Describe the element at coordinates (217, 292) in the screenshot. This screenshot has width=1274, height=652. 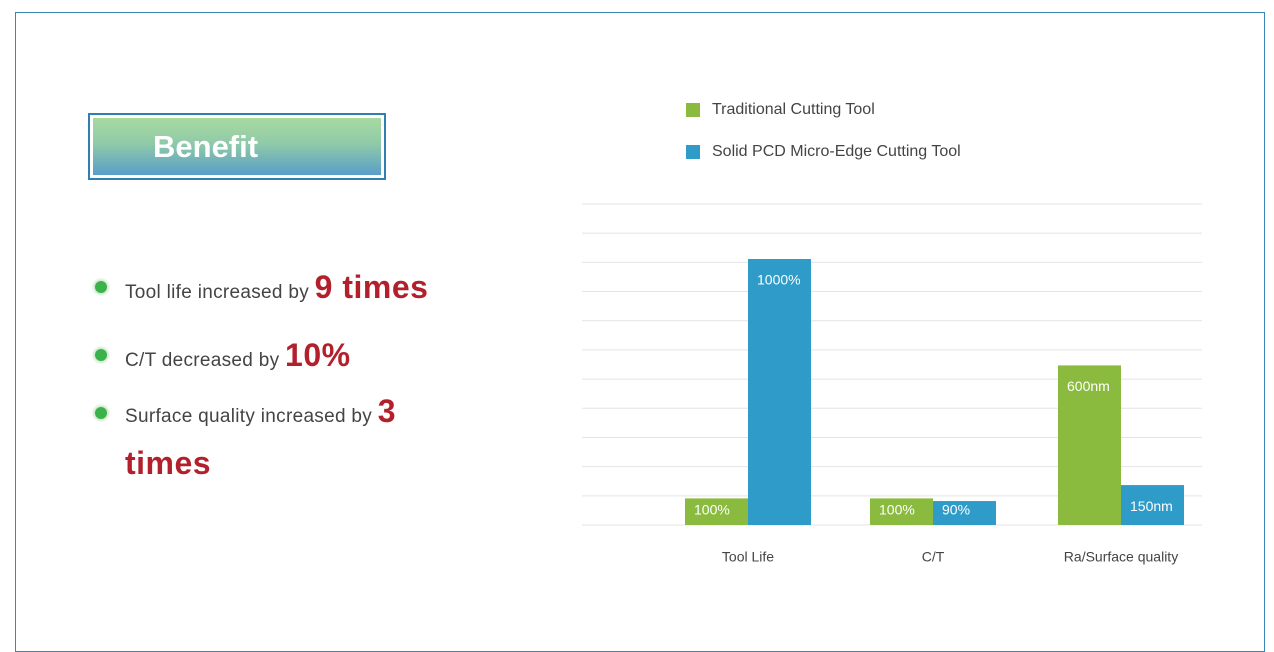
I see `benefit-text: Tool life increased by` at that location.